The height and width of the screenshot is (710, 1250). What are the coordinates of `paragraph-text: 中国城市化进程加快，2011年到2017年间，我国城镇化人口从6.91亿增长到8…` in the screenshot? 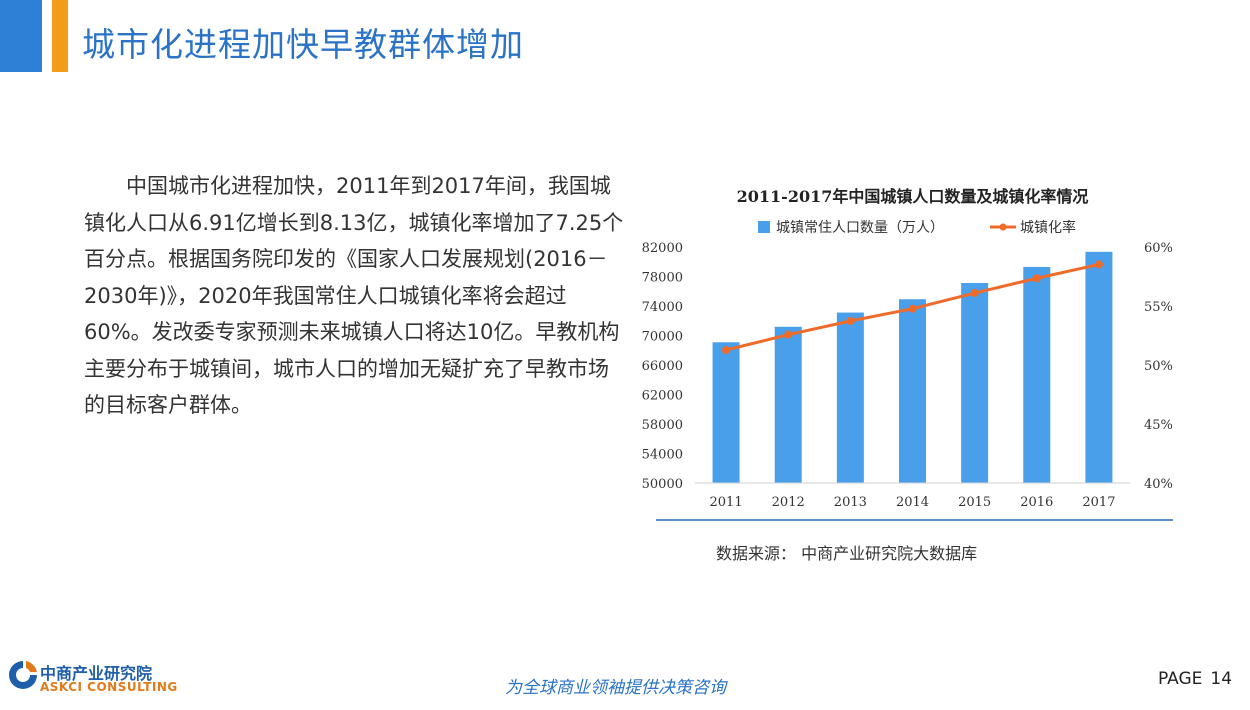 It's located at (354, 295).